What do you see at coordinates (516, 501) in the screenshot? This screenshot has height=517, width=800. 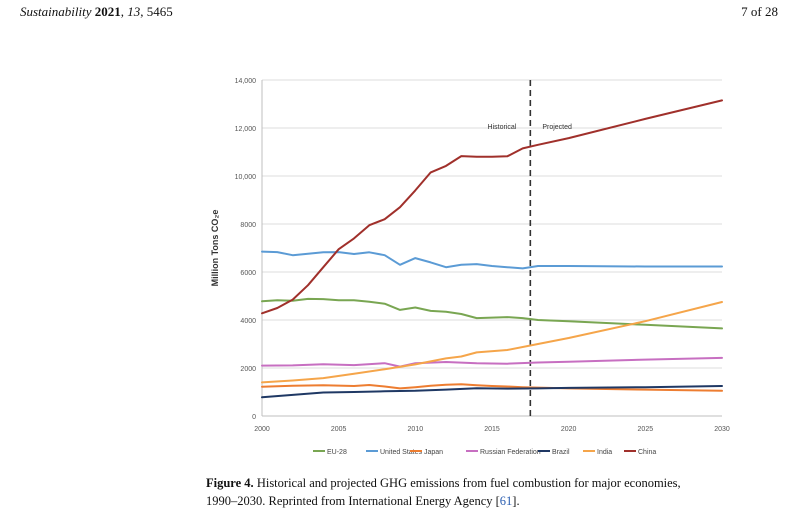 I see `caption-text-3: ].` at bounding box center [516, 501].